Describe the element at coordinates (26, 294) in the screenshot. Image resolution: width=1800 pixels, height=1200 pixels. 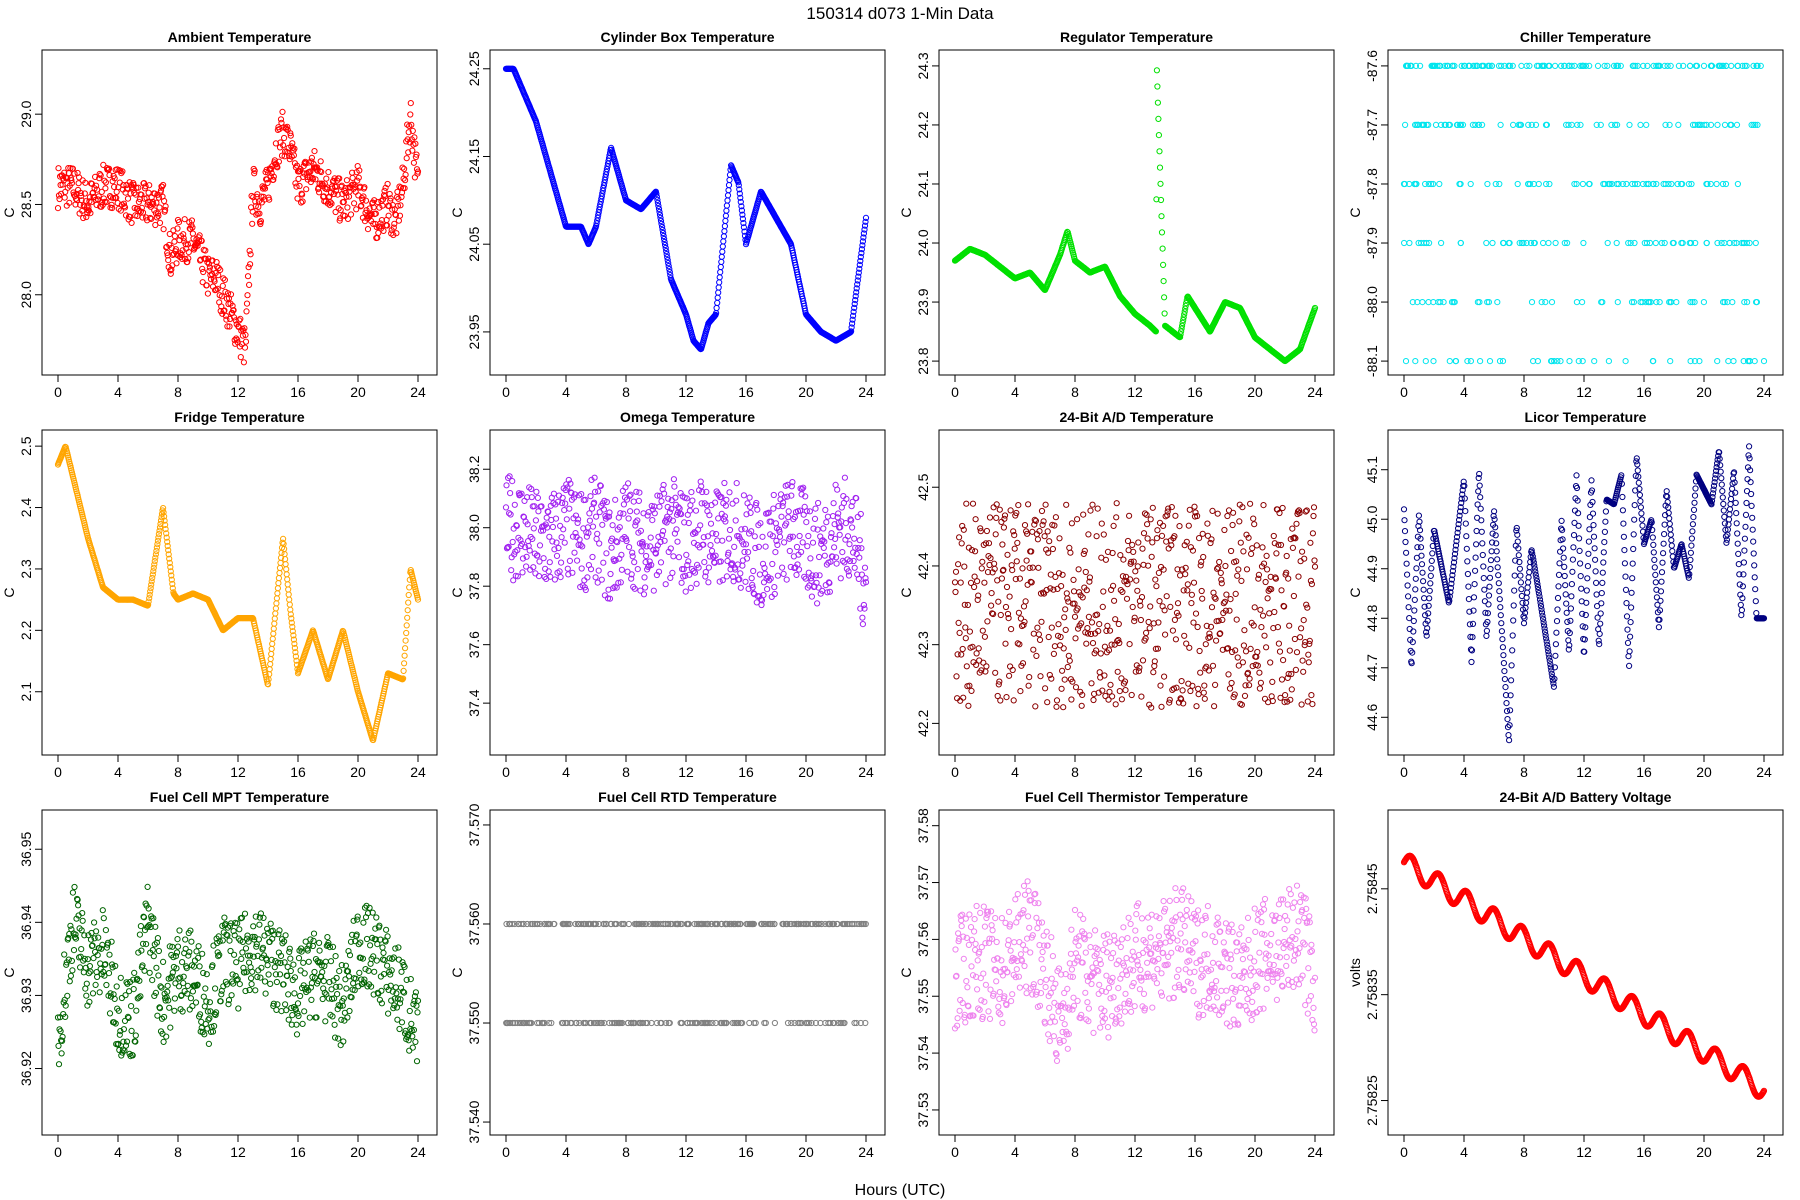
I see `y-tick-label: 28.0` at that location.